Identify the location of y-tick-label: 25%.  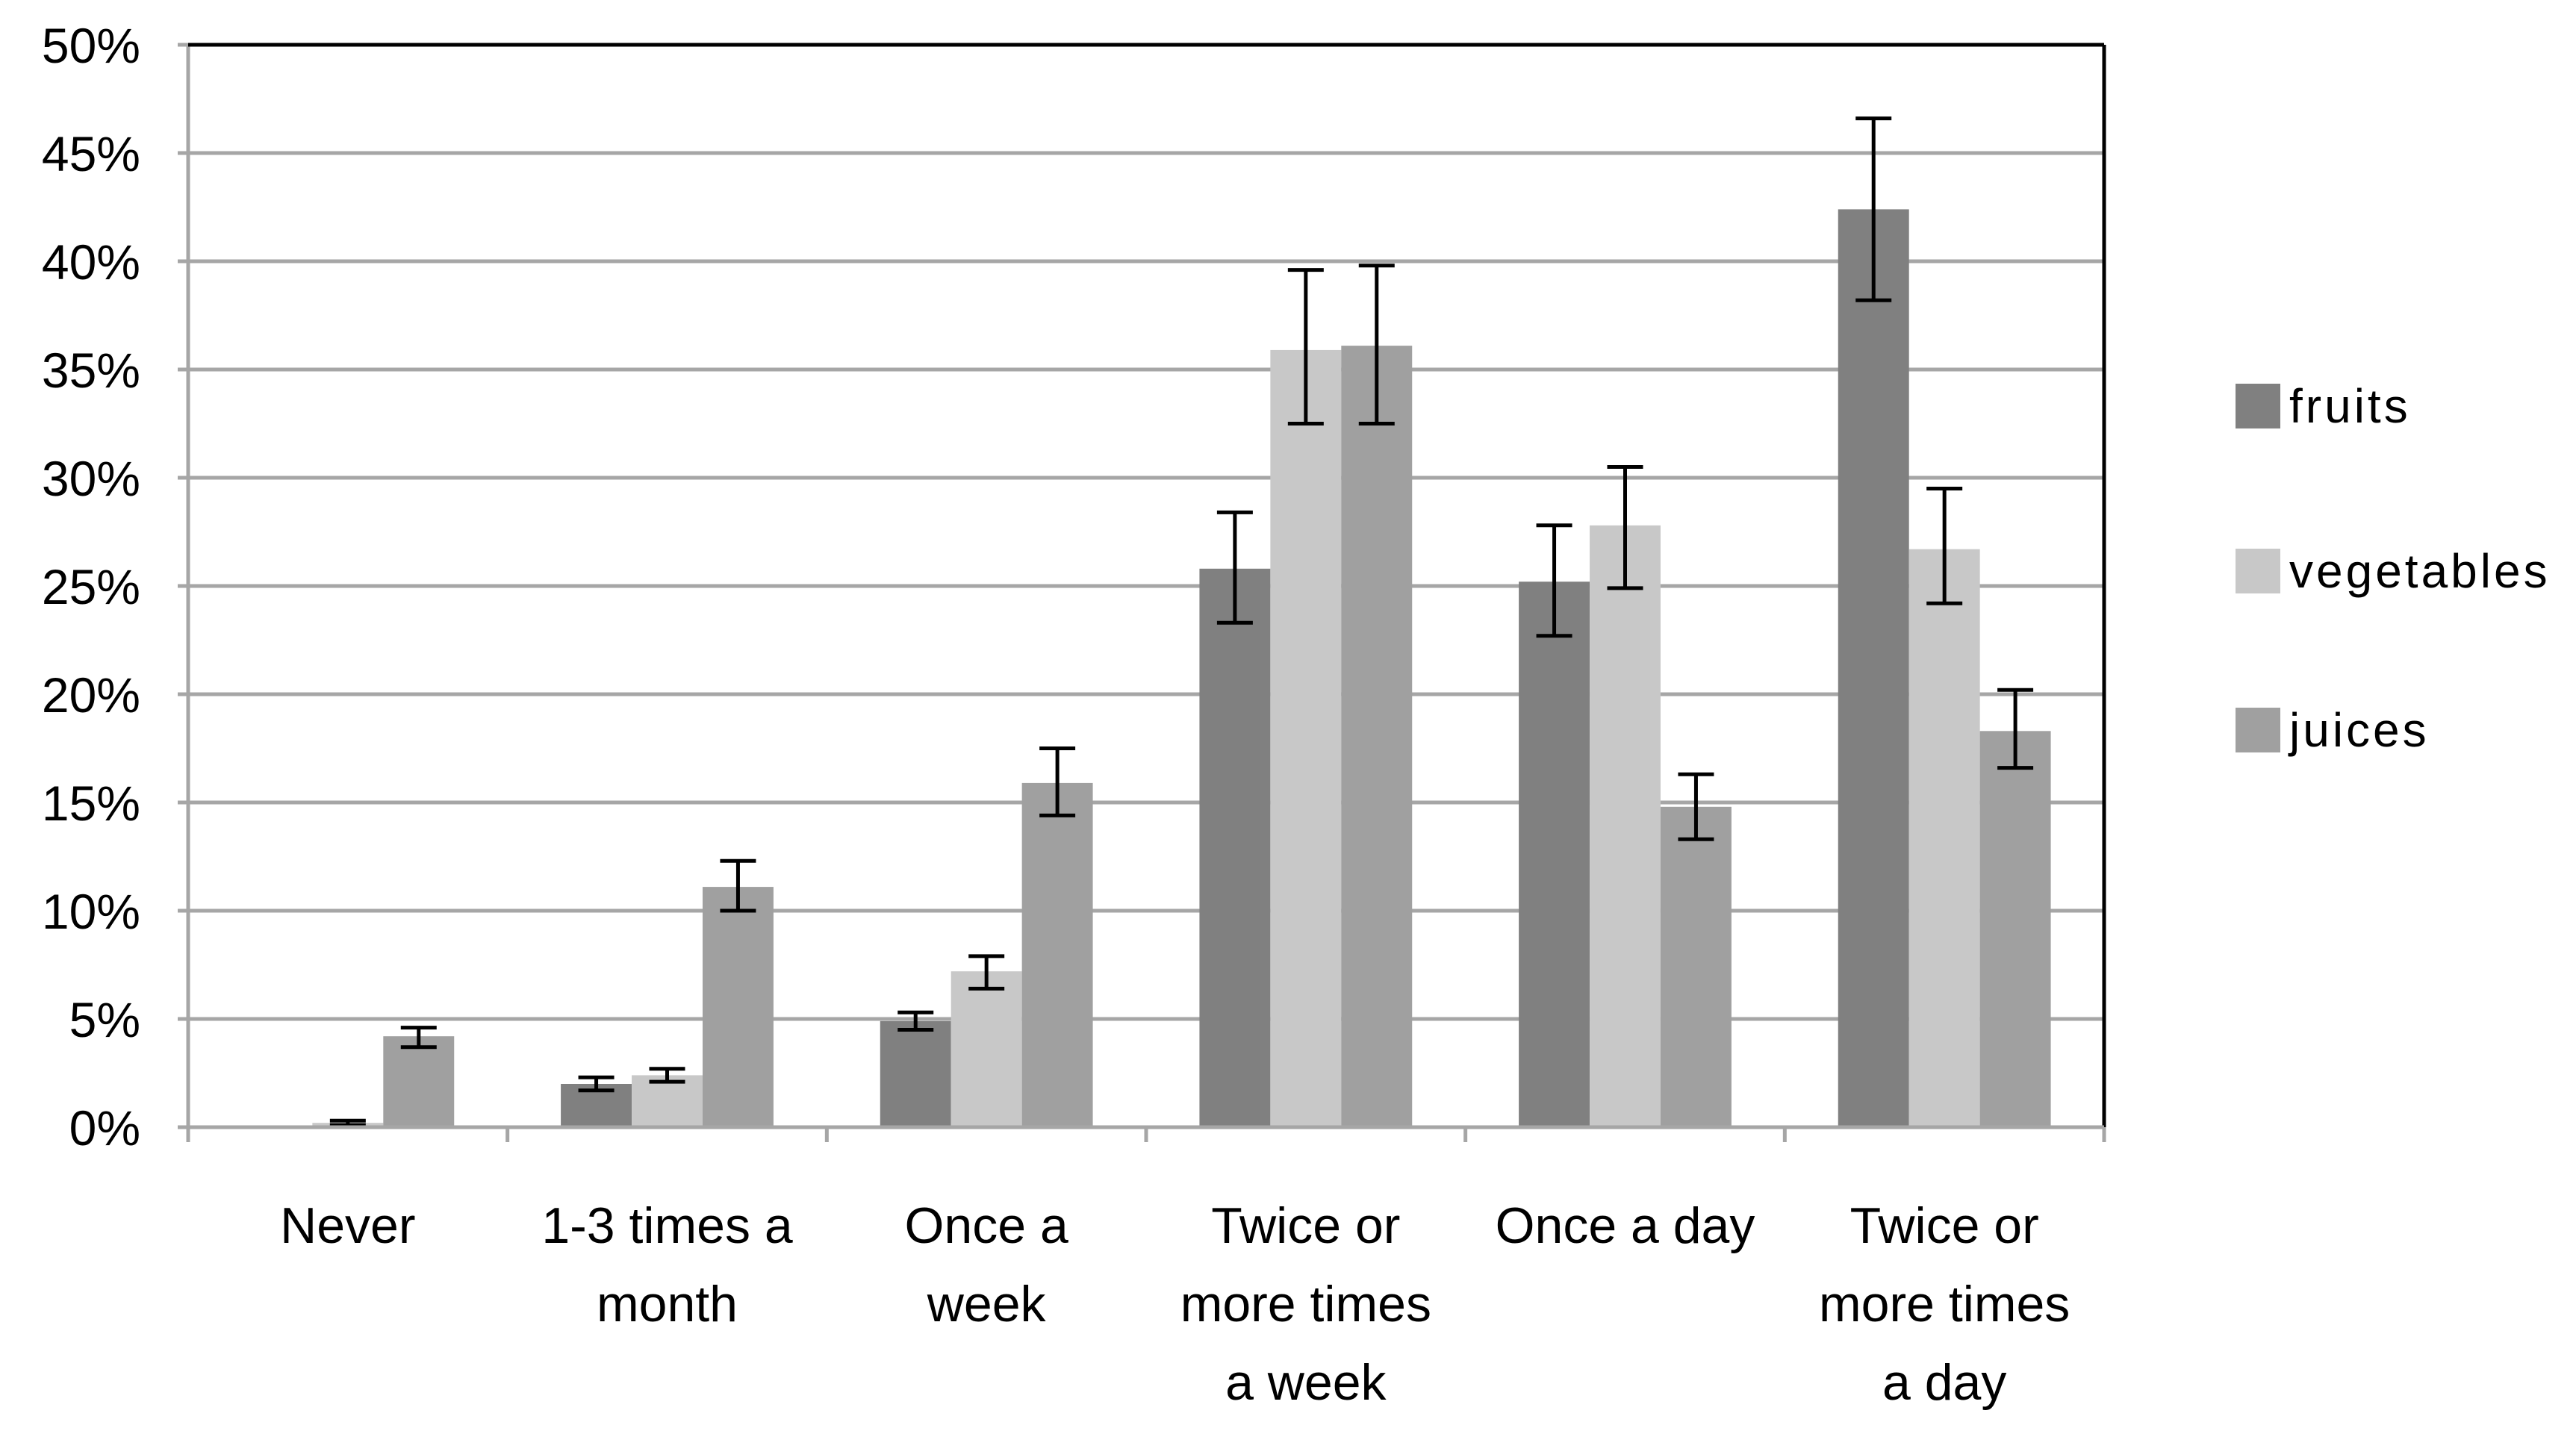
(91, 587).